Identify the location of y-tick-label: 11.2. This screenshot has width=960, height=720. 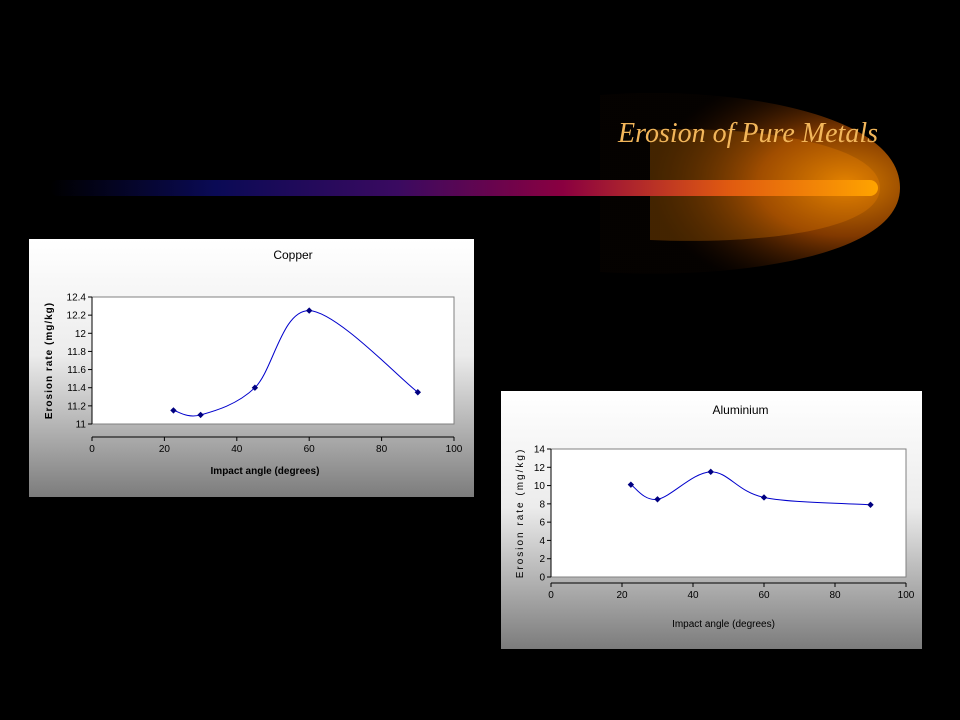
(76, 406).